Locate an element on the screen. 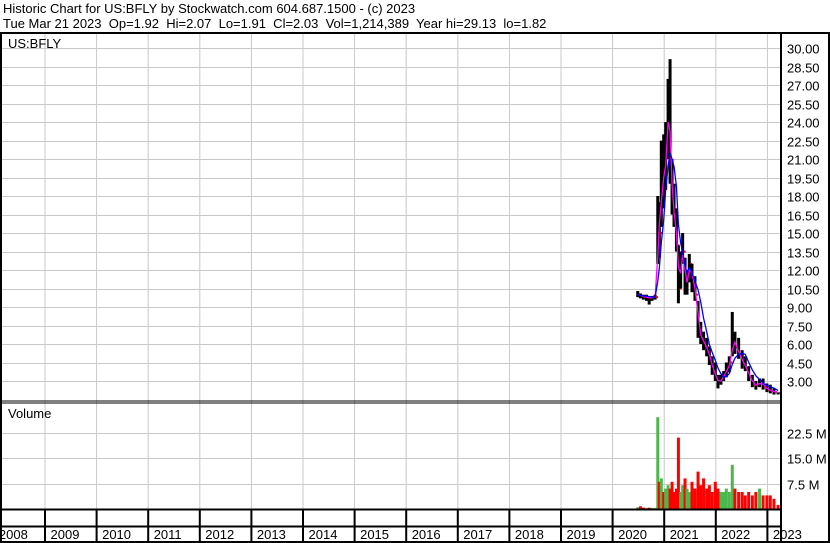  x-tick-label: 2018 is located at coordinates (529, 534).